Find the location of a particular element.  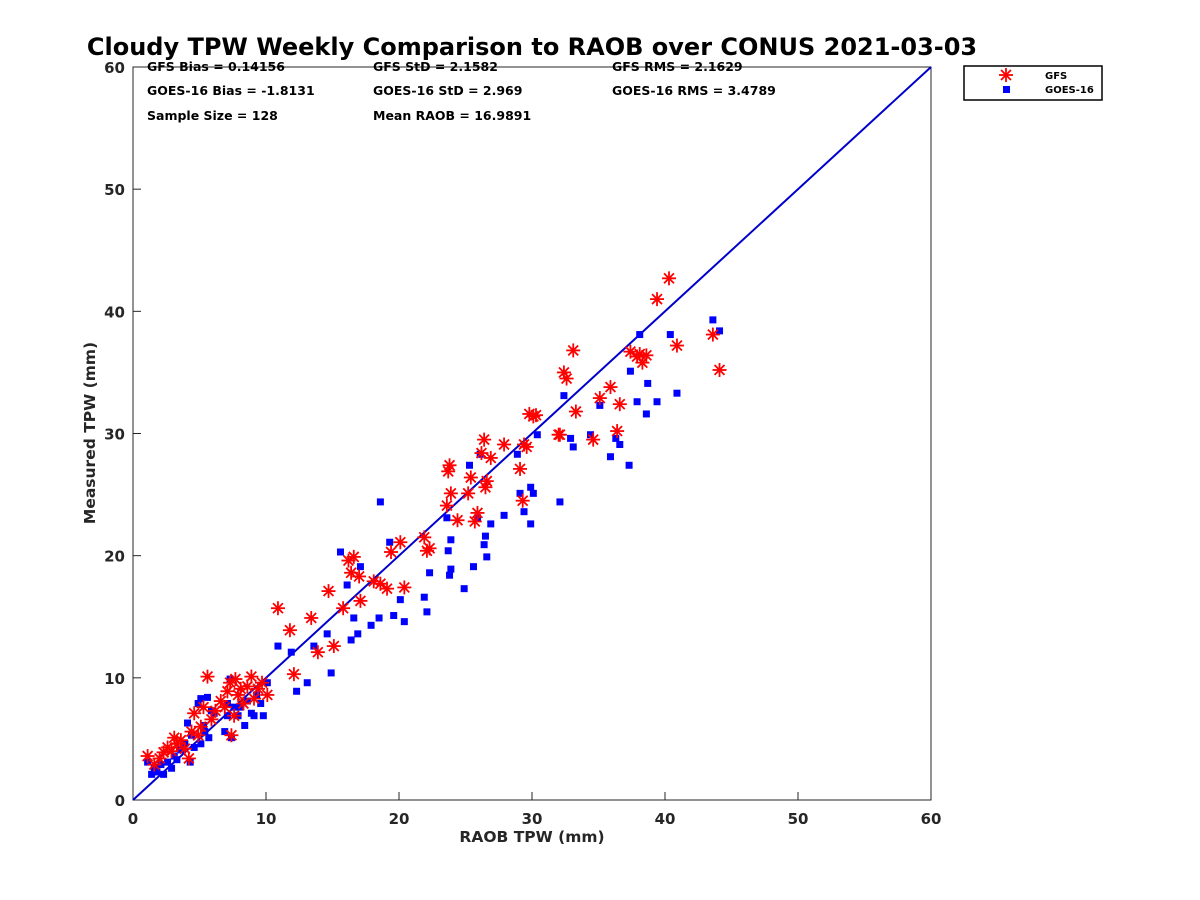

y-tick-label: 10 is located at coordinates (114, 679).